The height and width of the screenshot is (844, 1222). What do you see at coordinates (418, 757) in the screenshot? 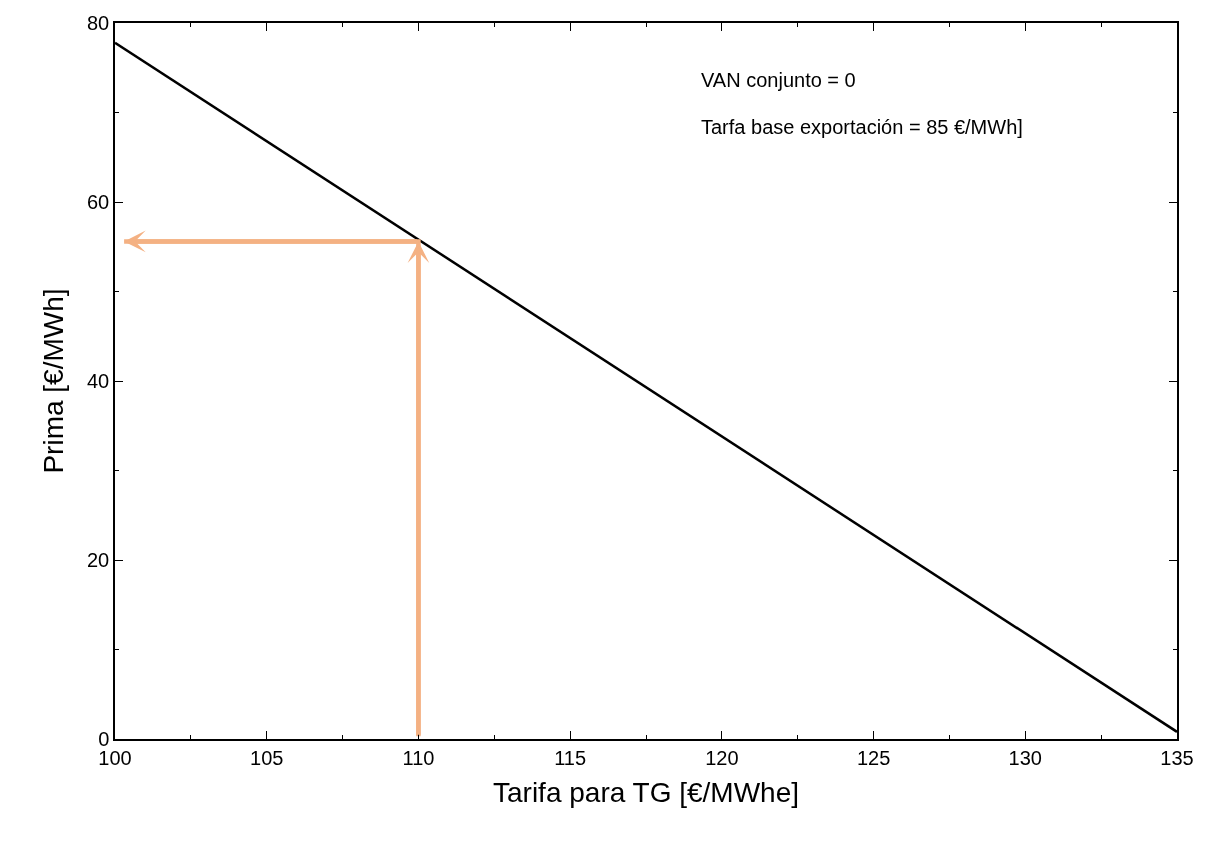
I see `x-tick-label: 110` at bounding box center [418, 757].